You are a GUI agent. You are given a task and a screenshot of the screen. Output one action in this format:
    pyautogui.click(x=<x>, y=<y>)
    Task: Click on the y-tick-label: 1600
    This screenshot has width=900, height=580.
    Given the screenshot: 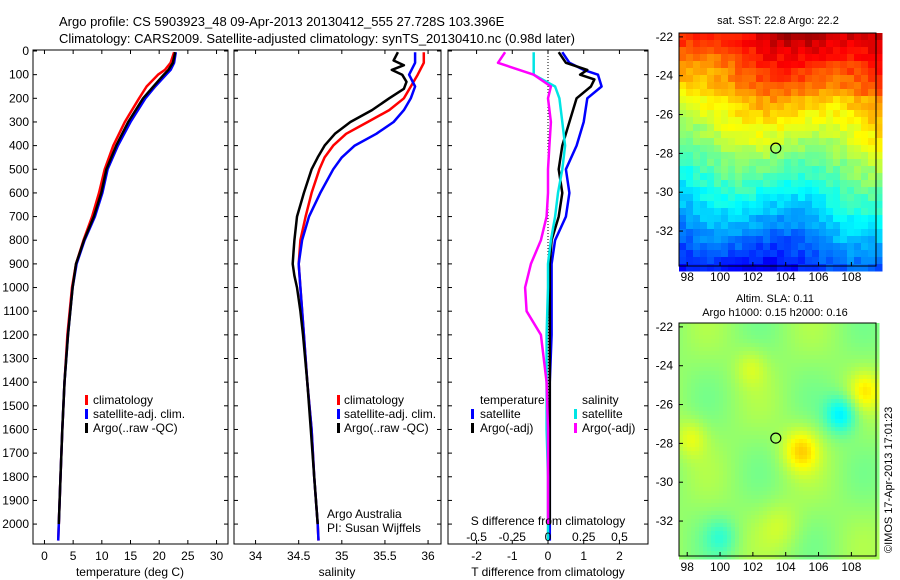 What is the action you would take?
    pyautogui.click(x=15, y=429)
    